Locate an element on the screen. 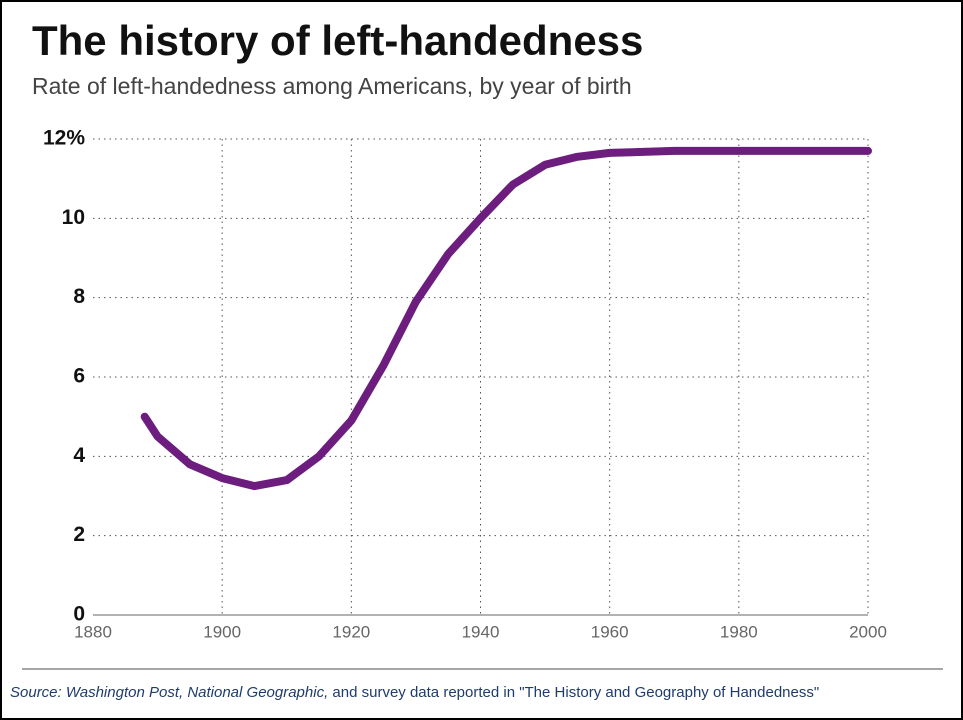 This screenshot has height=720, width=963. x-tick-label: 1880 is located at coordinates (93, 631).